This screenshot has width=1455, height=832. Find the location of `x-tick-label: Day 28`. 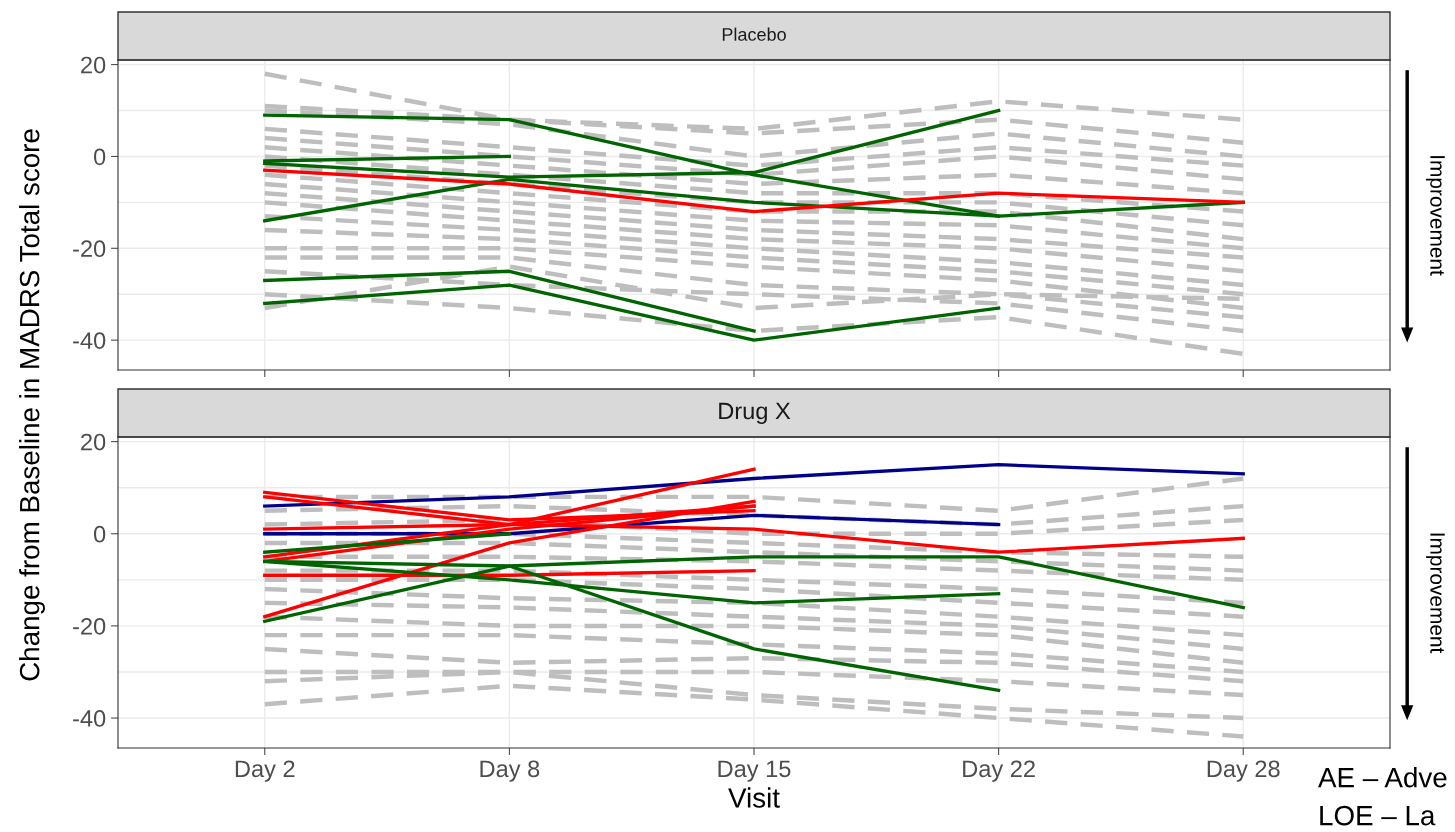

x-tick-label: Day 28 is located at coordinates (1243, 771).